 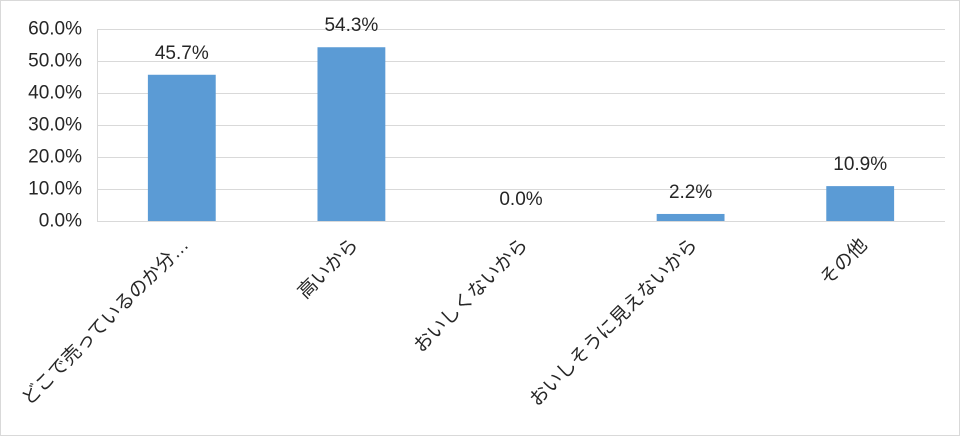 I want to click on y-tick-label: 0.0%, so click(x=60, y=221).